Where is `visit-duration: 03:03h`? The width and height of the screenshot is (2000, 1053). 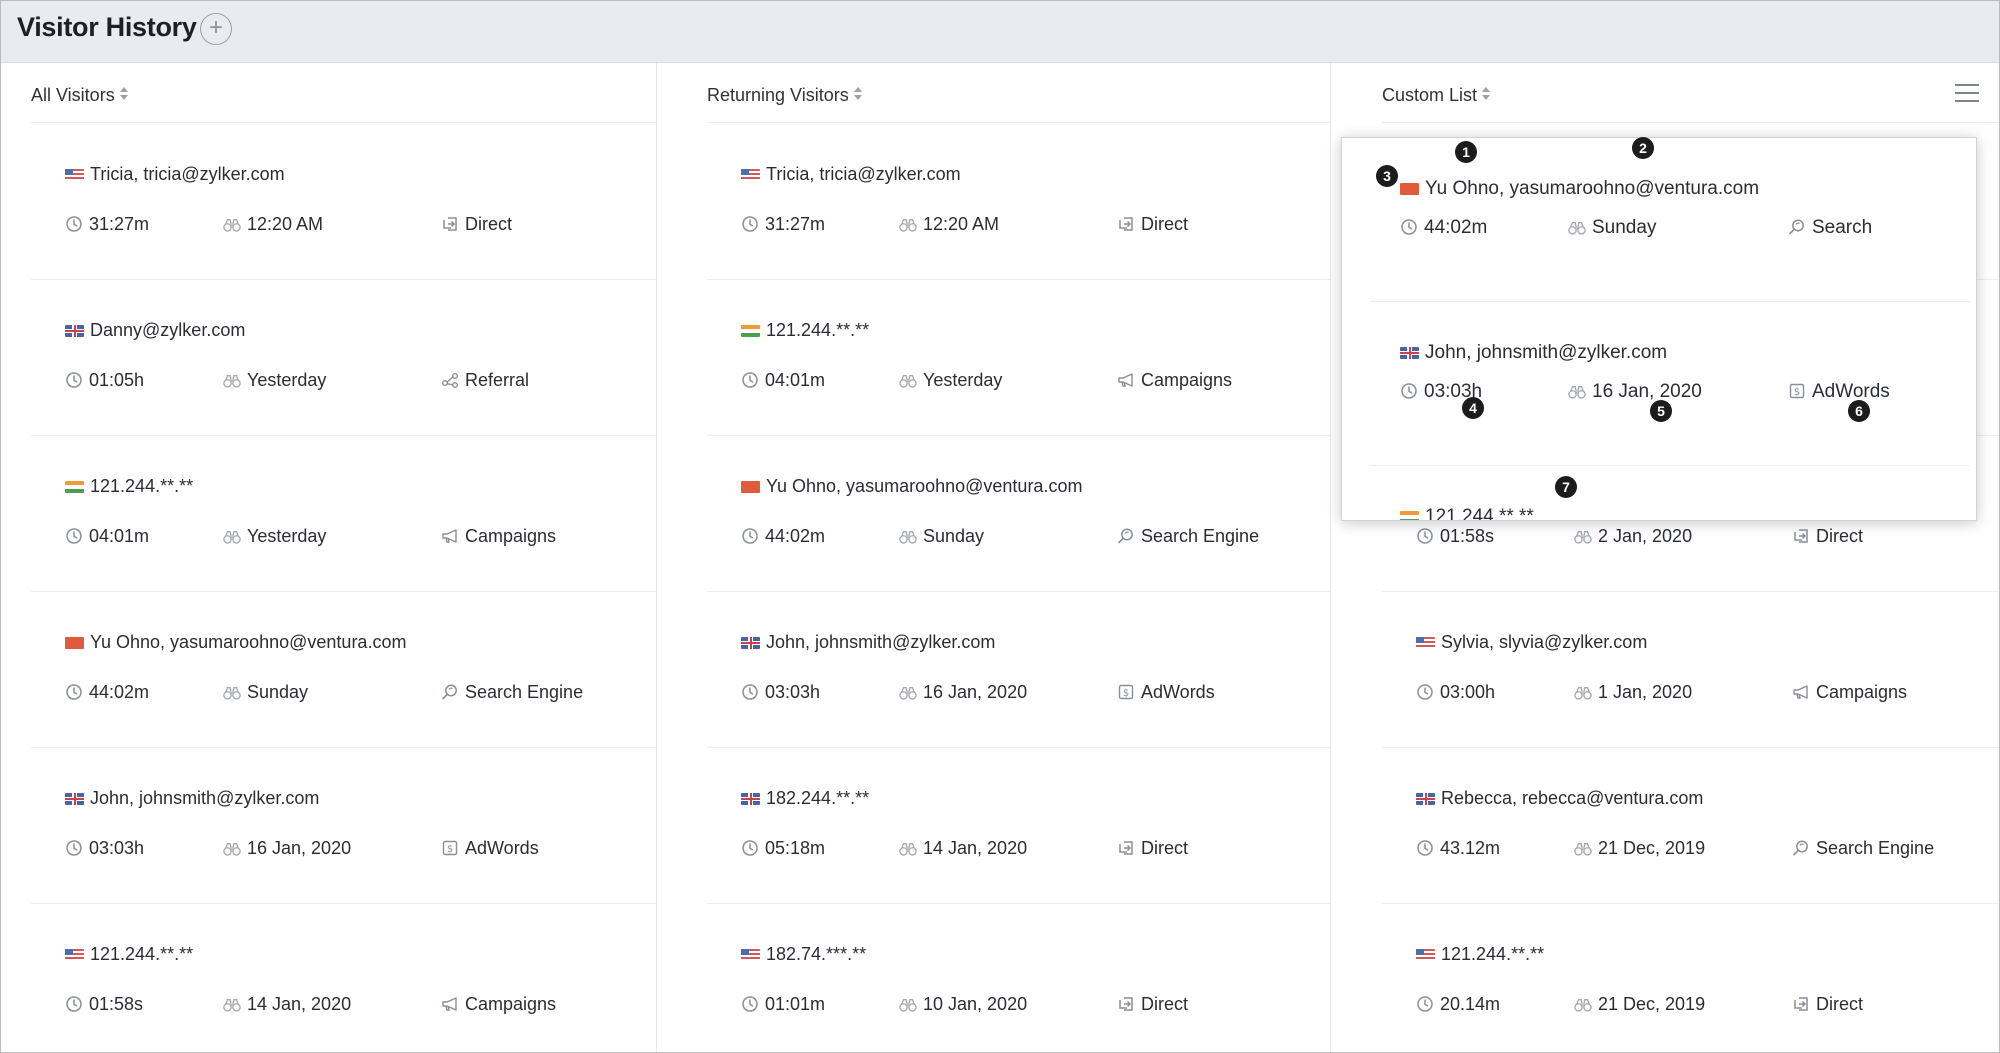
visit-duration: 03:03h is located at coordinates (1441, 393).